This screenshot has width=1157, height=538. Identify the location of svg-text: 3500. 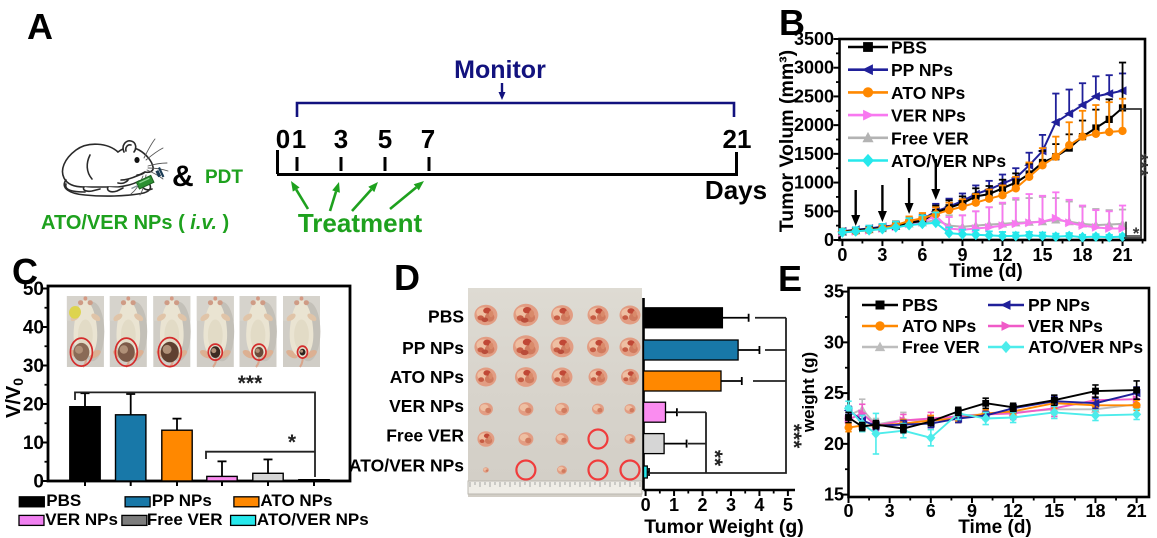
(814, 39).